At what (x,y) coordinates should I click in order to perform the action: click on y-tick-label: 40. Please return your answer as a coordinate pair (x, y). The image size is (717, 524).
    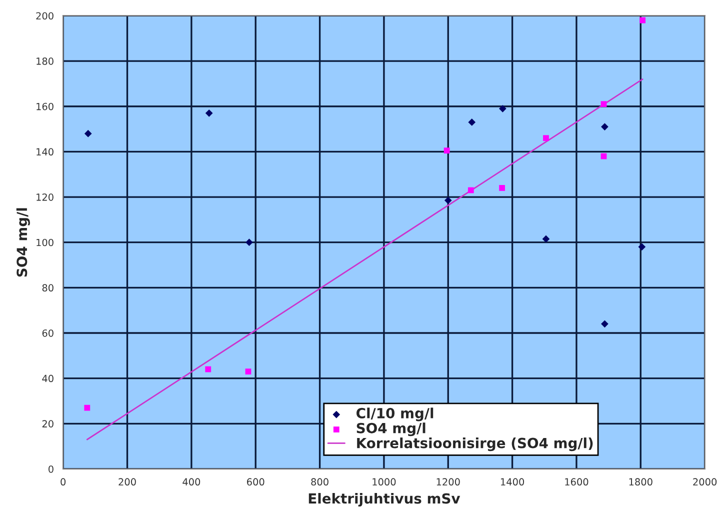
    Looking at the image, I should click on (48, 378).